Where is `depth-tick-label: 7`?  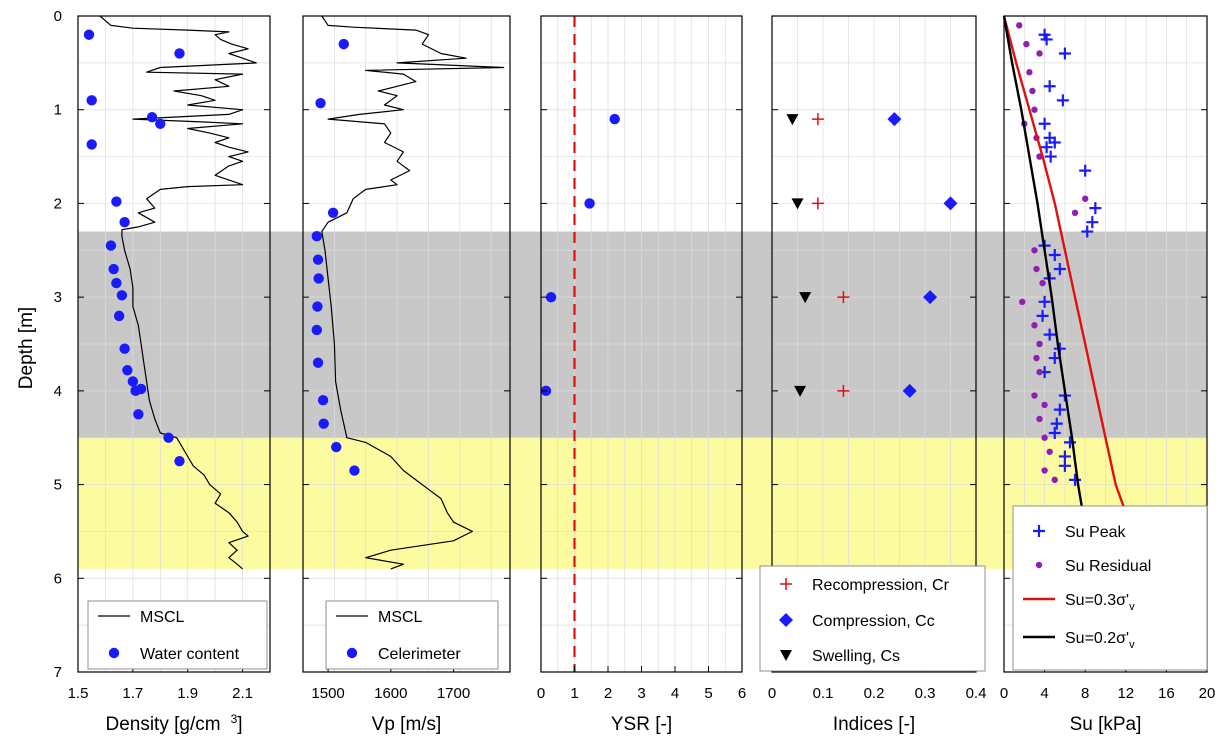
depth-tick-label: 7 is located at coordinates (58, 672).